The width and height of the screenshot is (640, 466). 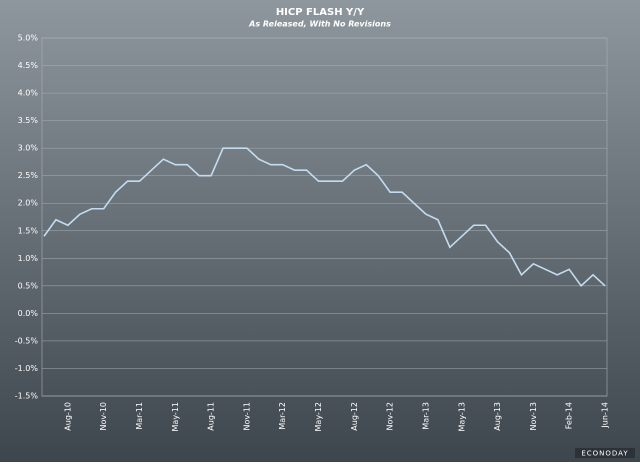 What do you see at coordinates (28, 313) in the screenshot?
I see `y-tick-label: 0.0%` at bounding box center [28, 313].